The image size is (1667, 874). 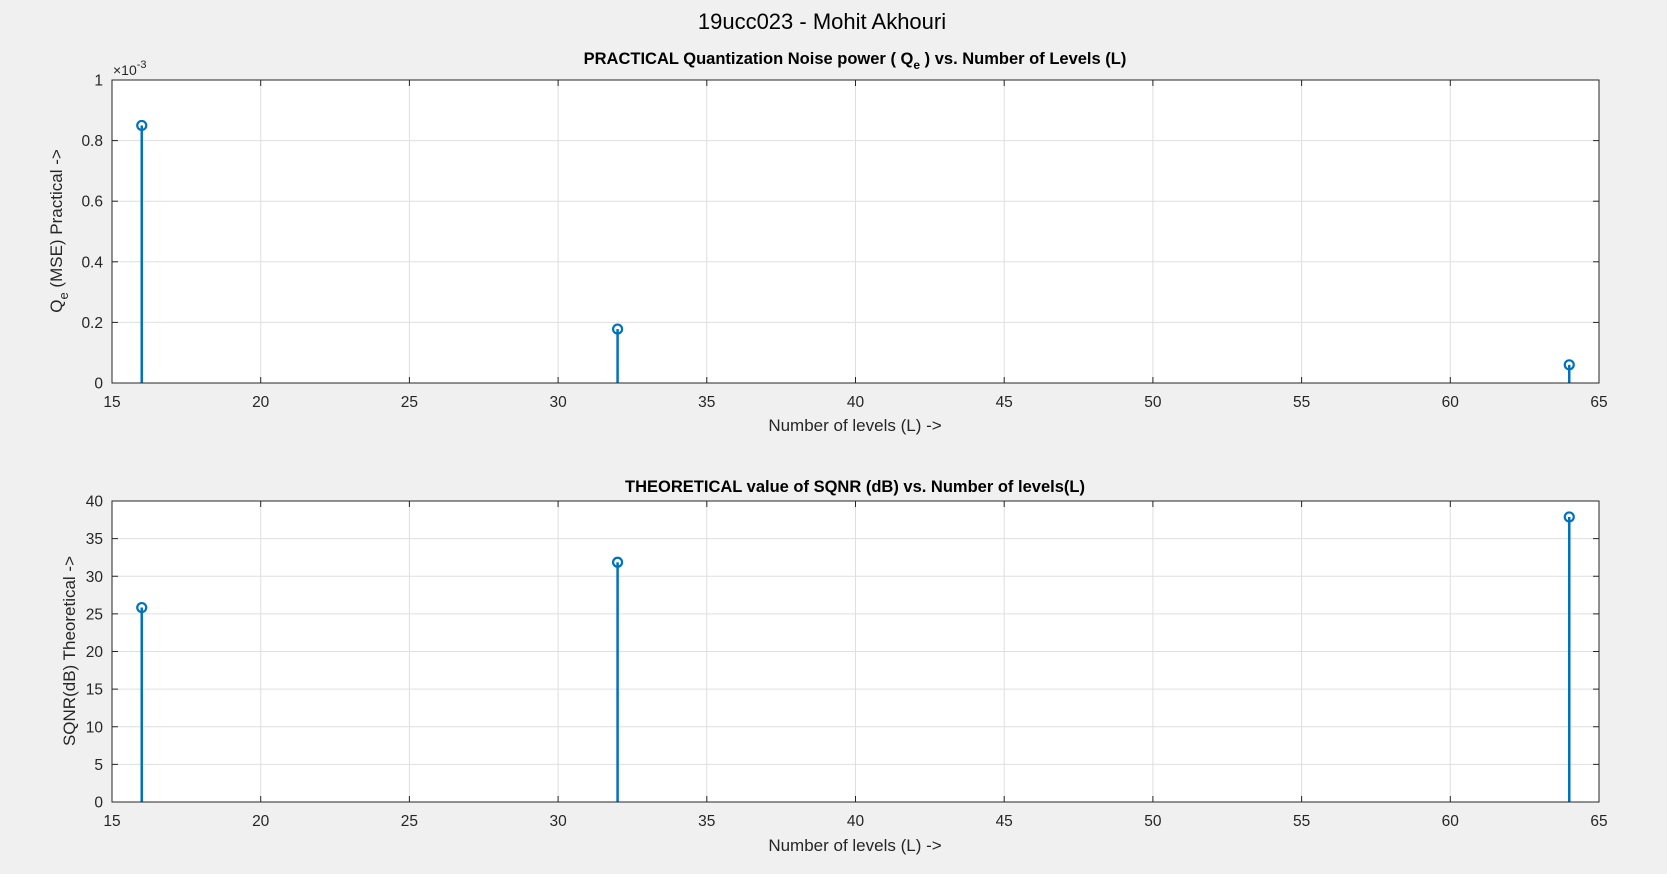 What do you see at coordinates (98, 765) in the screenshot?
I see `y-tick-label: 5` at bounding box center [98, 765].